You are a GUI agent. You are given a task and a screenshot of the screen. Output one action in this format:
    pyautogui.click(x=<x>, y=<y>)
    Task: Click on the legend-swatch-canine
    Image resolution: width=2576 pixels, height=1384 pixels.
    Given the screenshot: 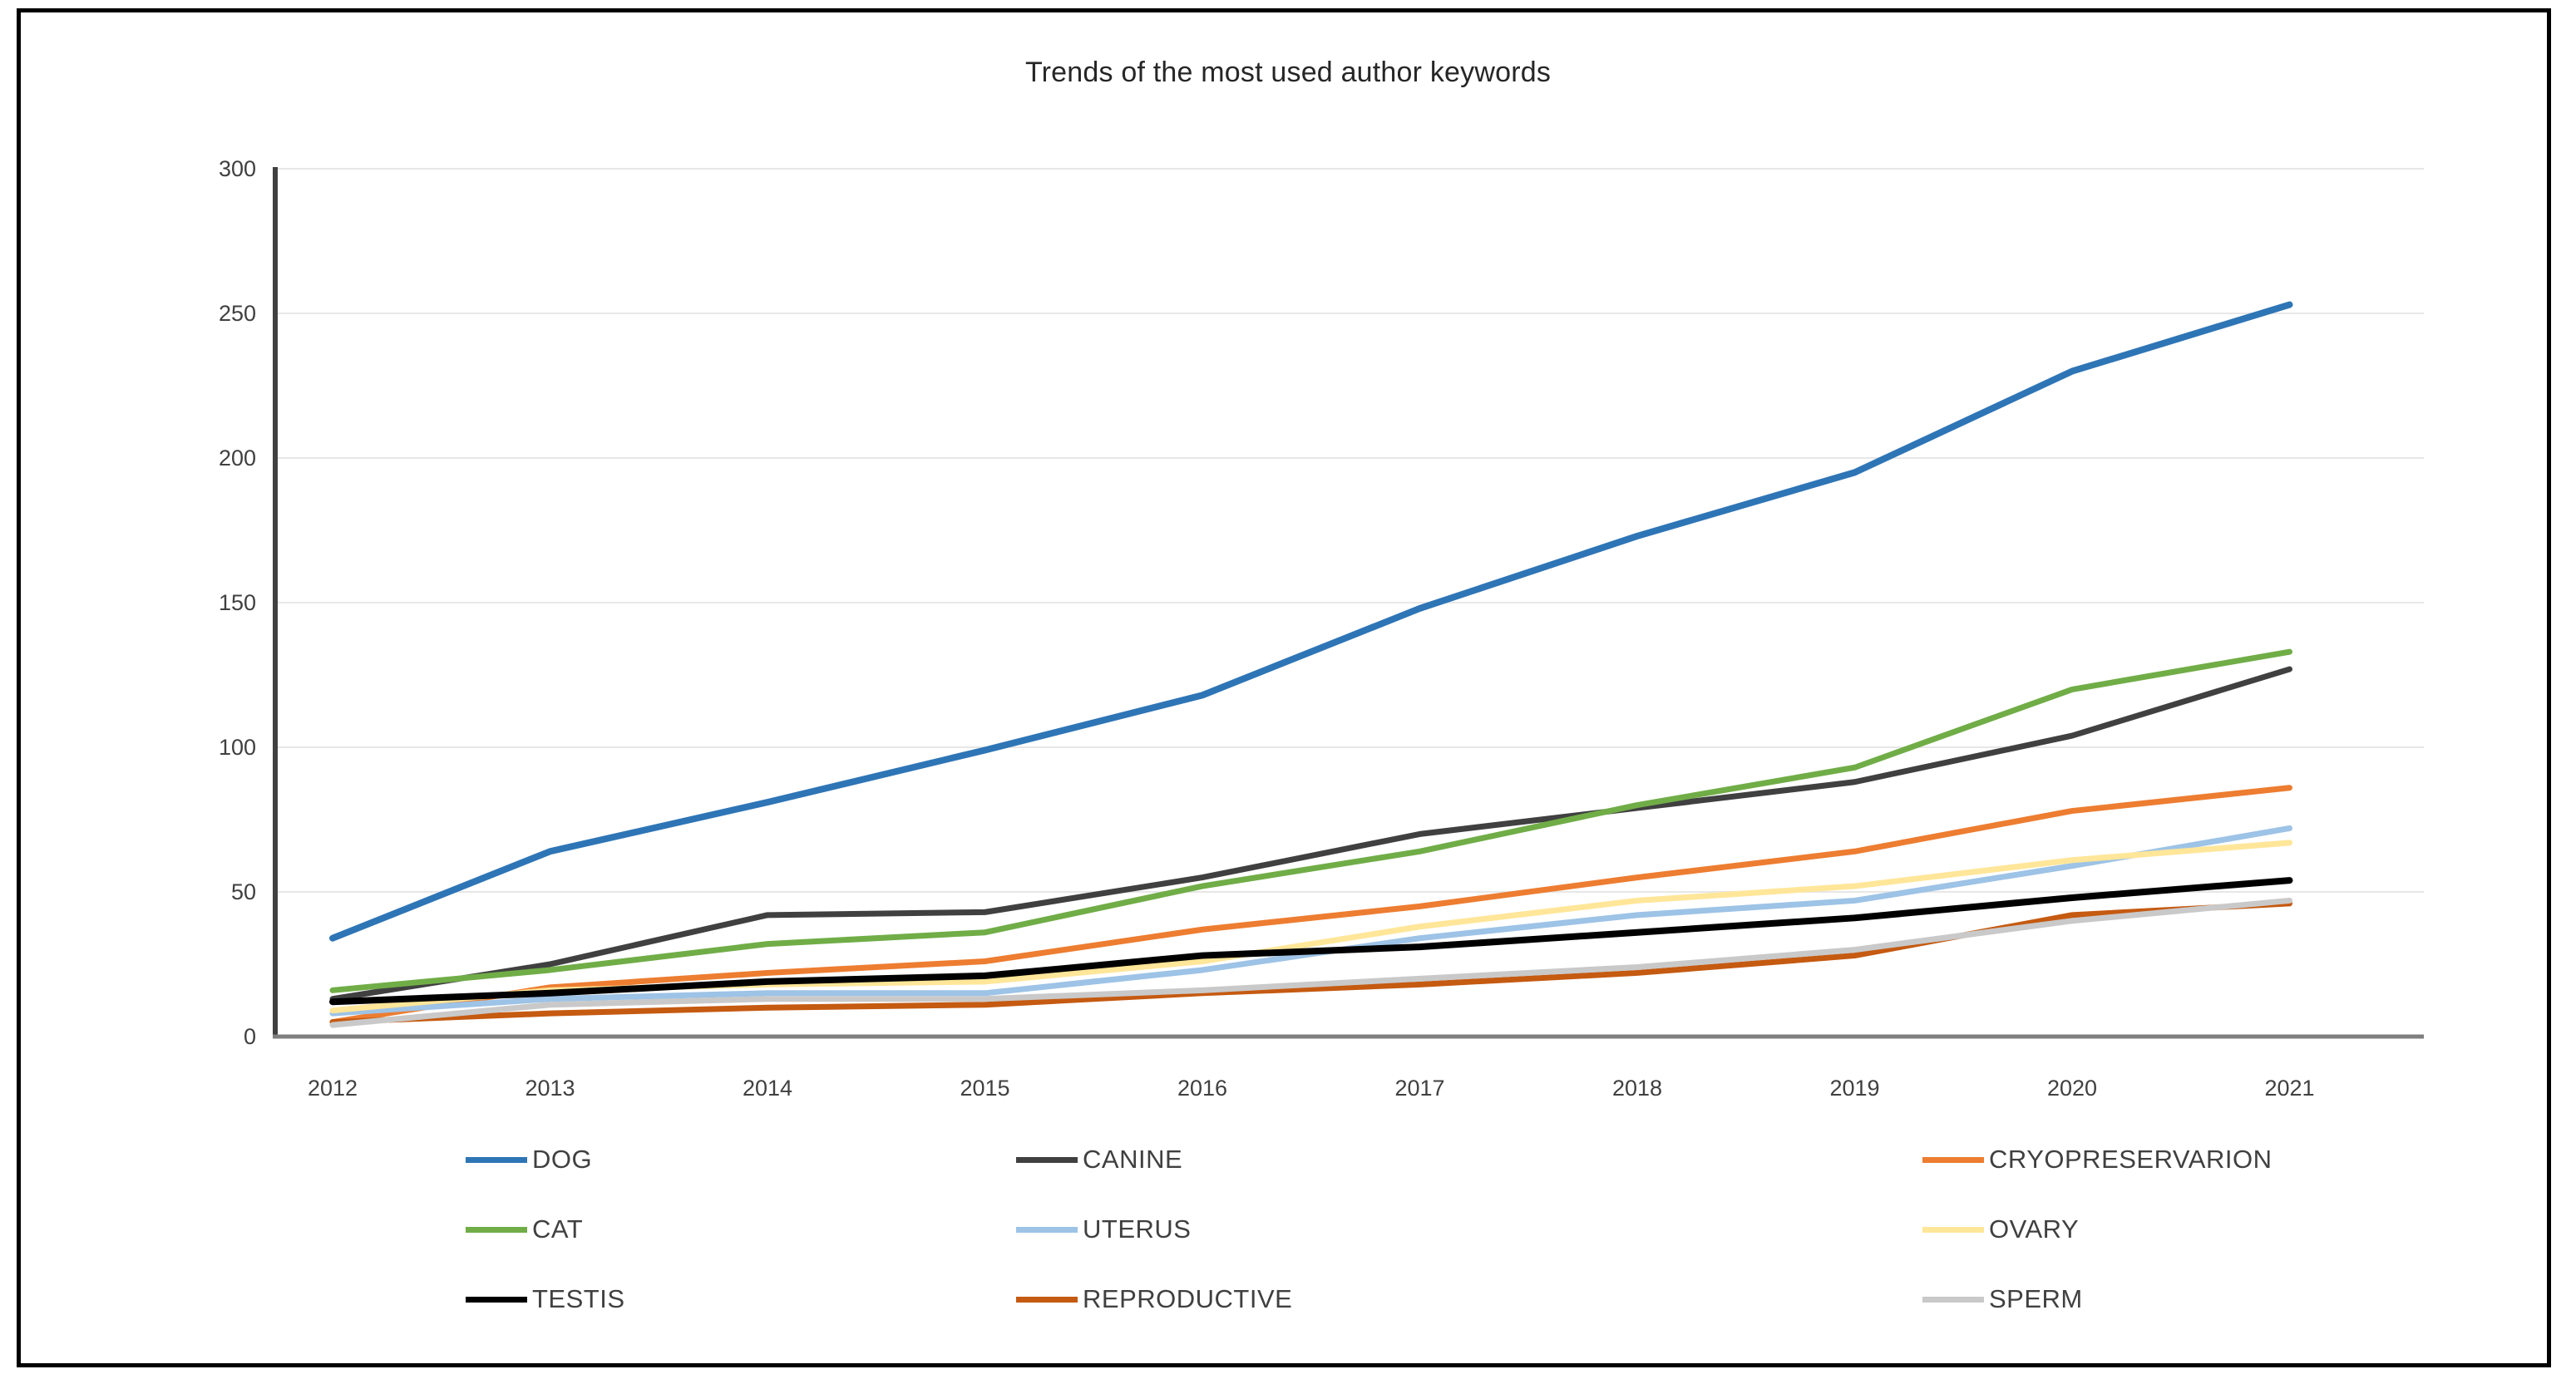 What is the action you would take?
    pyautogui.click(x=1047, y=1159)
    